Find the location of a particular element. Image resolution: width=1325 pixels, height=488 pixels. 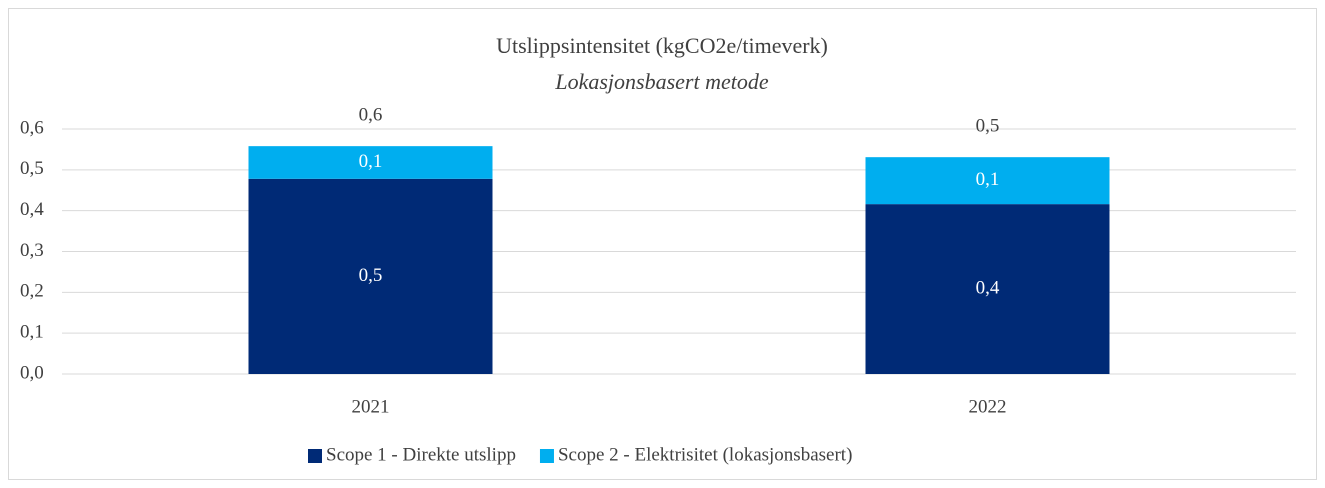

data-label: 0,4 is located at coordinates (988, 287).